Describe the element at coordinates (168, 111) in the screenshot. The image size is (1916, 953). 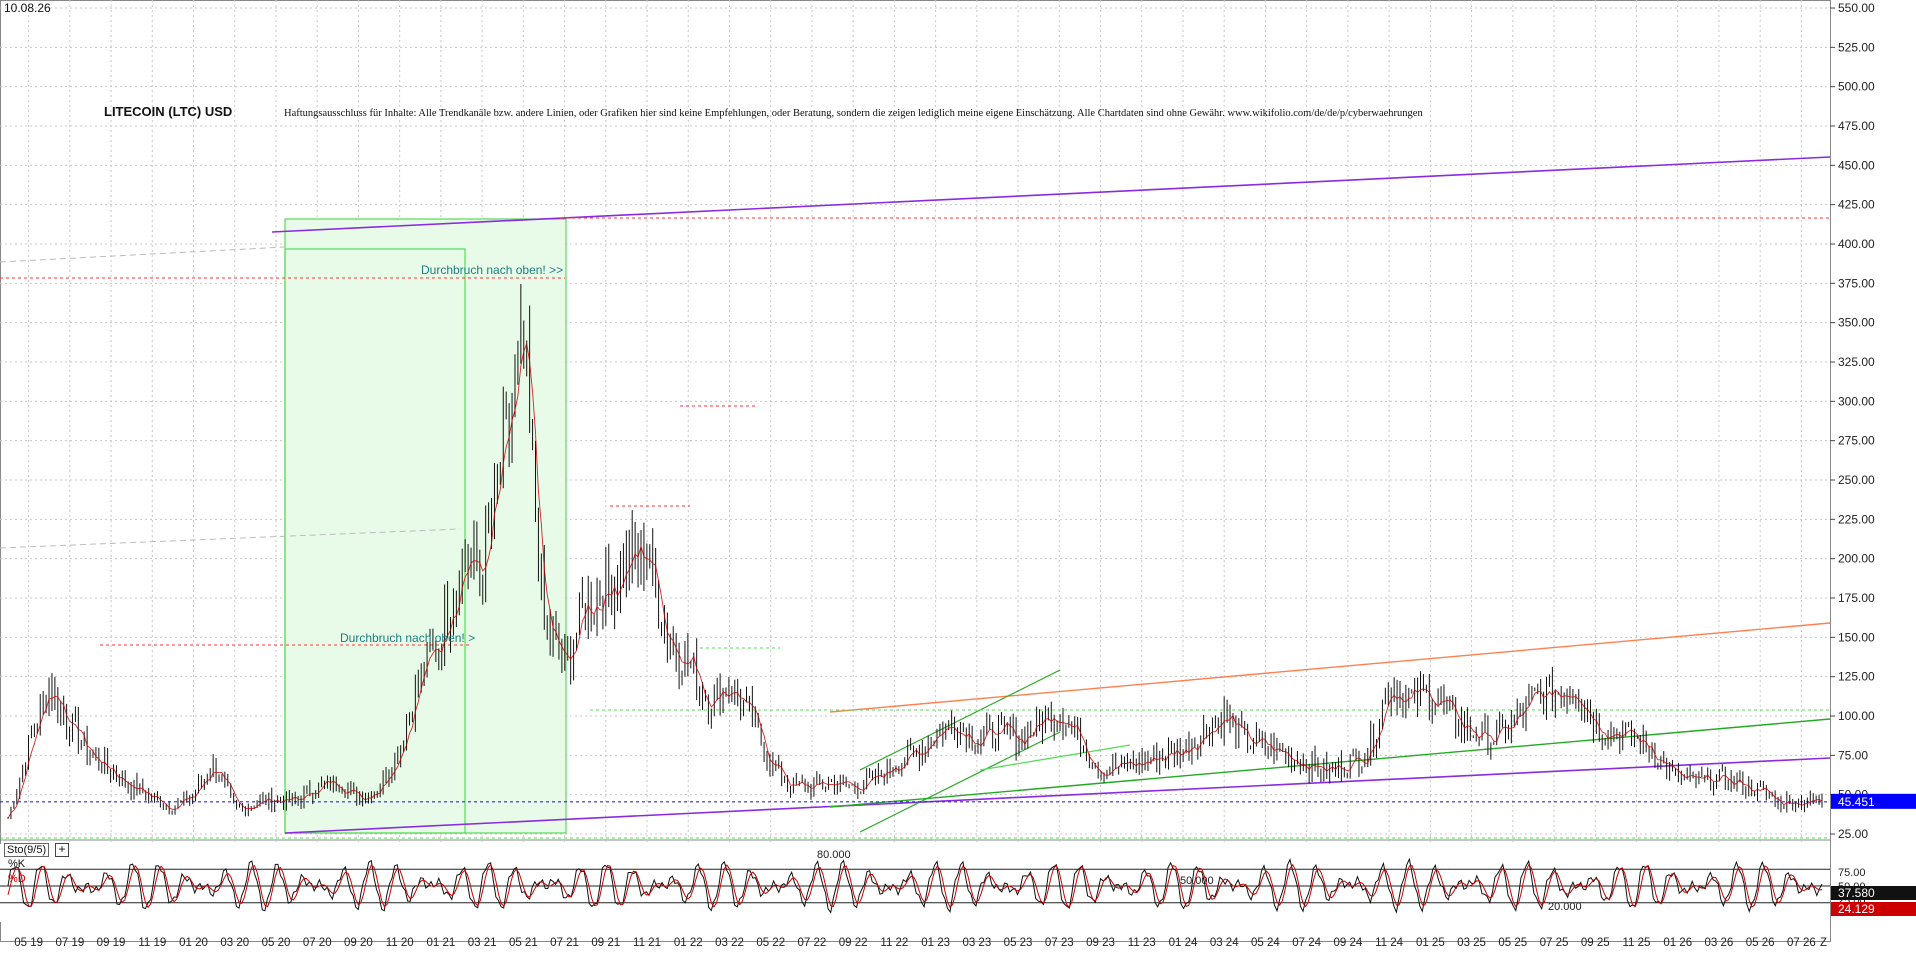
I see `chart-title: LITECOIN (LTC) USD` at that location.